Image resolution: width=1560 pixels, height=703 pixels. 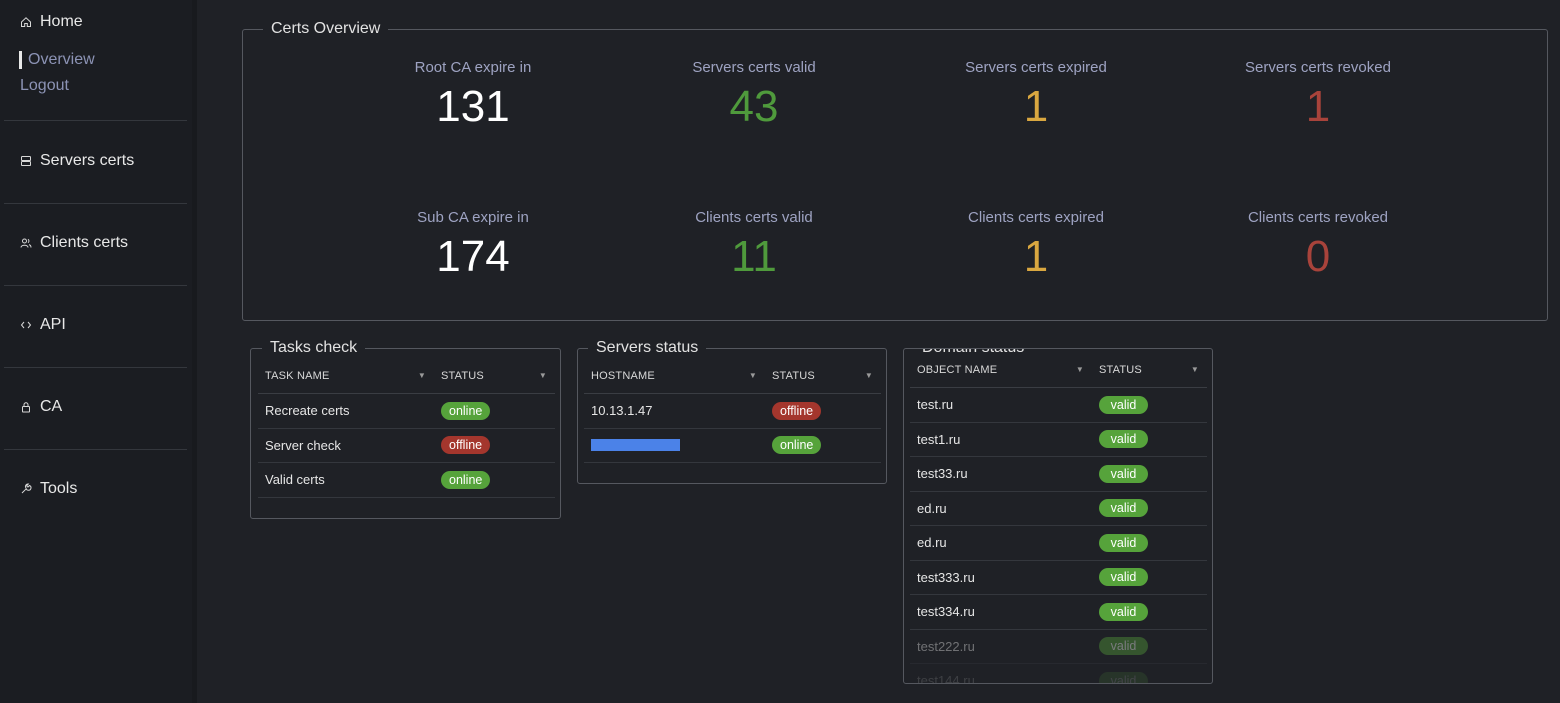 What do you see at coordinates (1001, 369) in the screenshot?
I see `column-header-object-name: OBJECT NAME ▼` at bounding box center [1001, 369].